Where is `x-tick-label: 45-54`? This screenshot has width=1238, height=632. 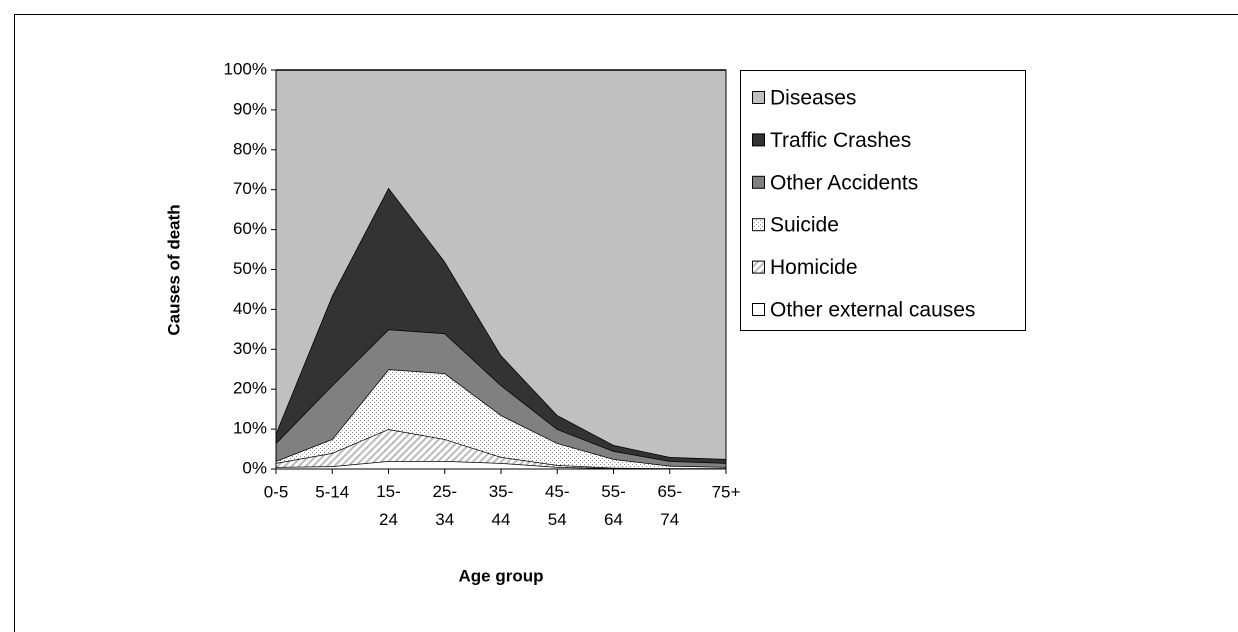 x-tick-label: 45-54 is located at coordinates (557, 505).